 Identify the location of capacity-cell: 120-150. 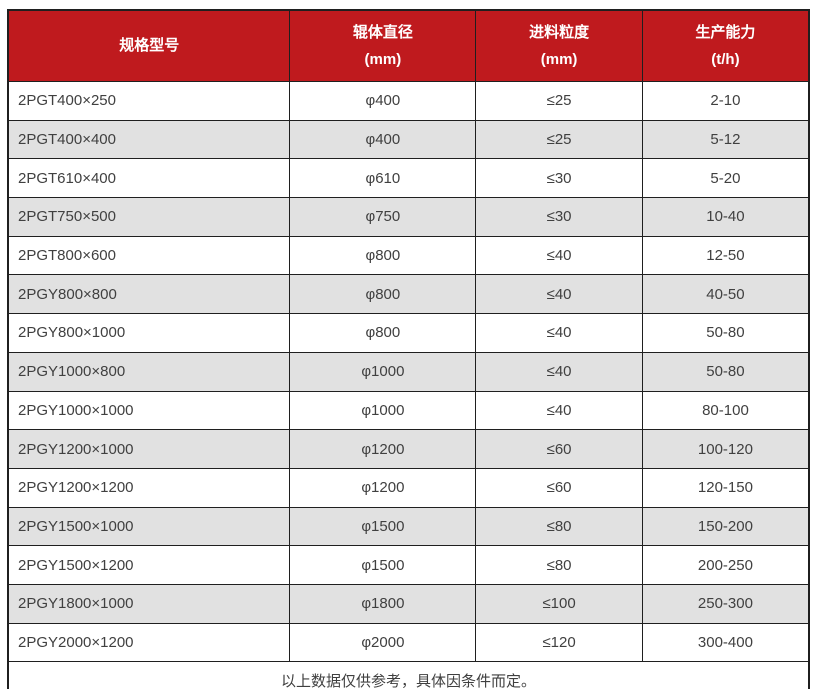
(725, 487).